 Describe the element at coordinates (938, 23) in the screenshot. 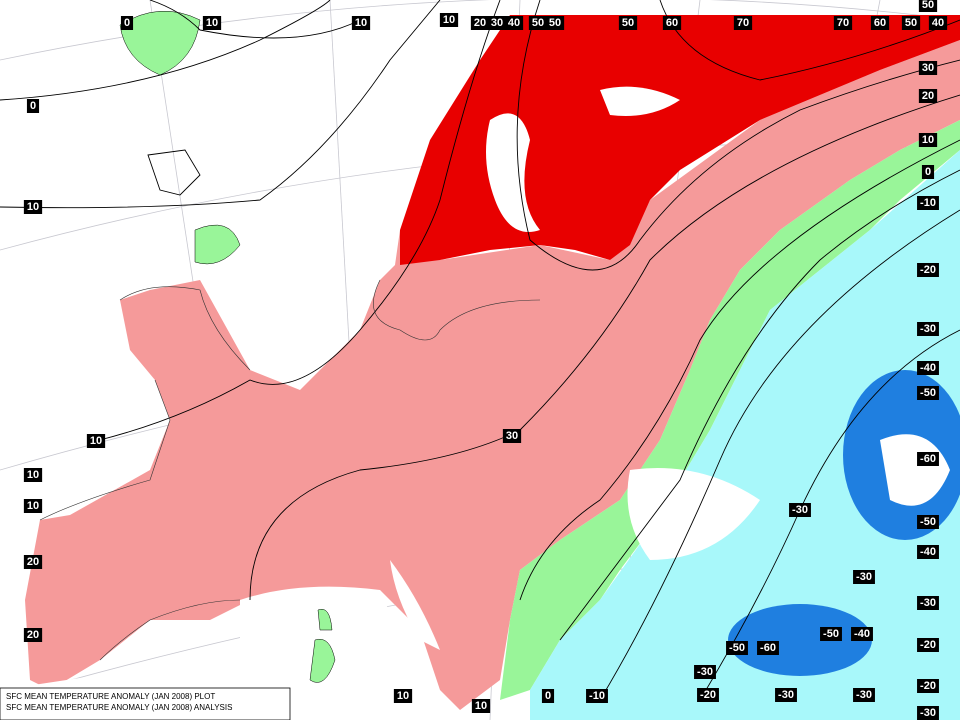

I see `contour-label: 40` at that location.